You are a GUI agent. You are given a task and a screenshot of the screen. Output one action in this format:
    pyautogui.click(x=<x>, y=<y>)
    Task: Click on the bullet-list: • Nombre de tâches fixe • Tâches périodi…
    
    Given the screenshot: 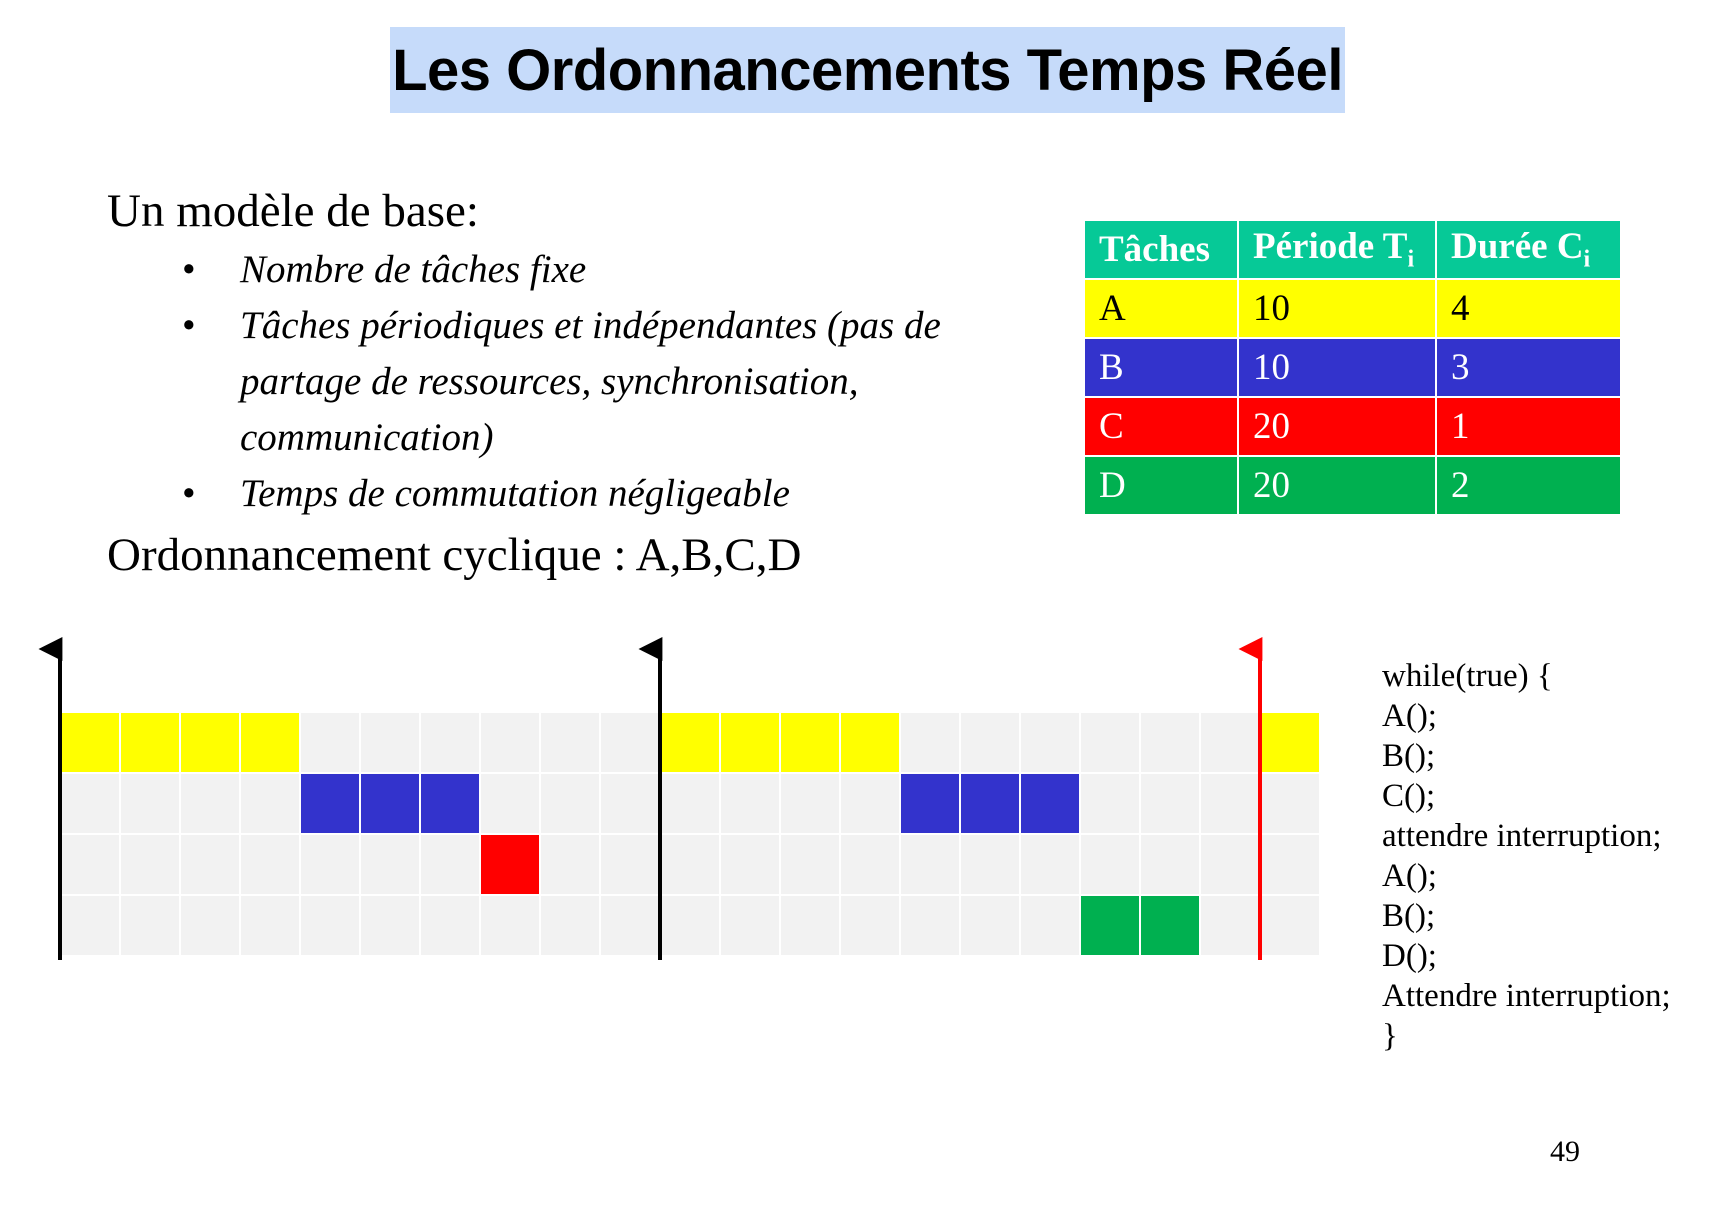 What is the action you would take?
    pyautogui.click(x=577, y=382)
    